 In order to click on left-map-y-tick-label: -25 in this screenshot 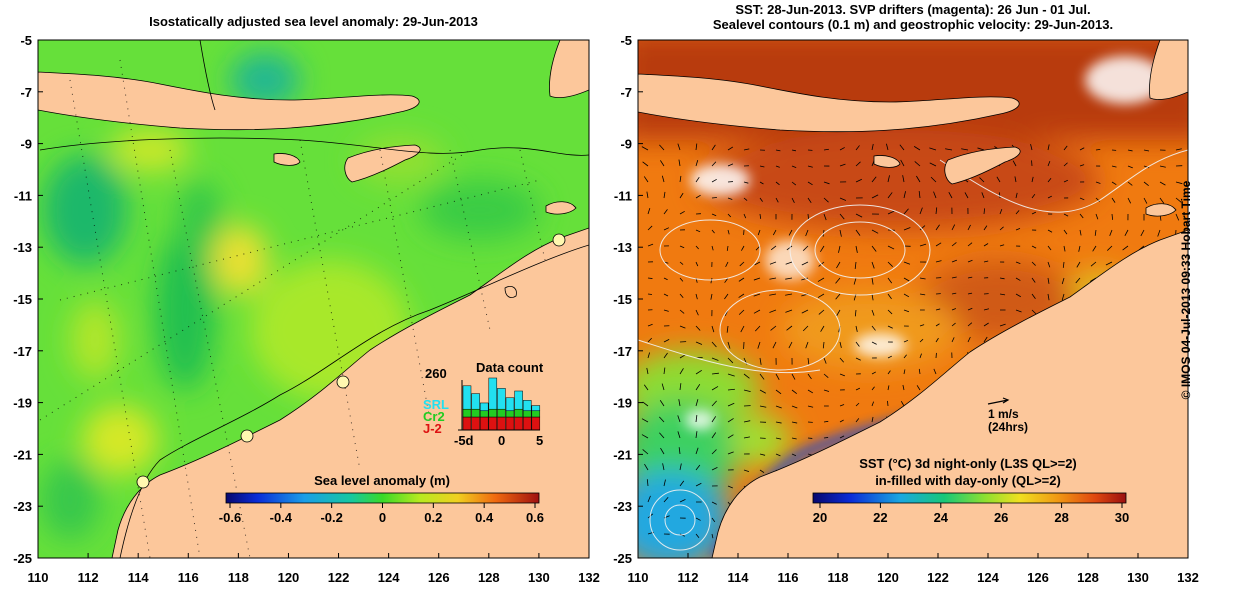, I will do `click(22, 558)`.